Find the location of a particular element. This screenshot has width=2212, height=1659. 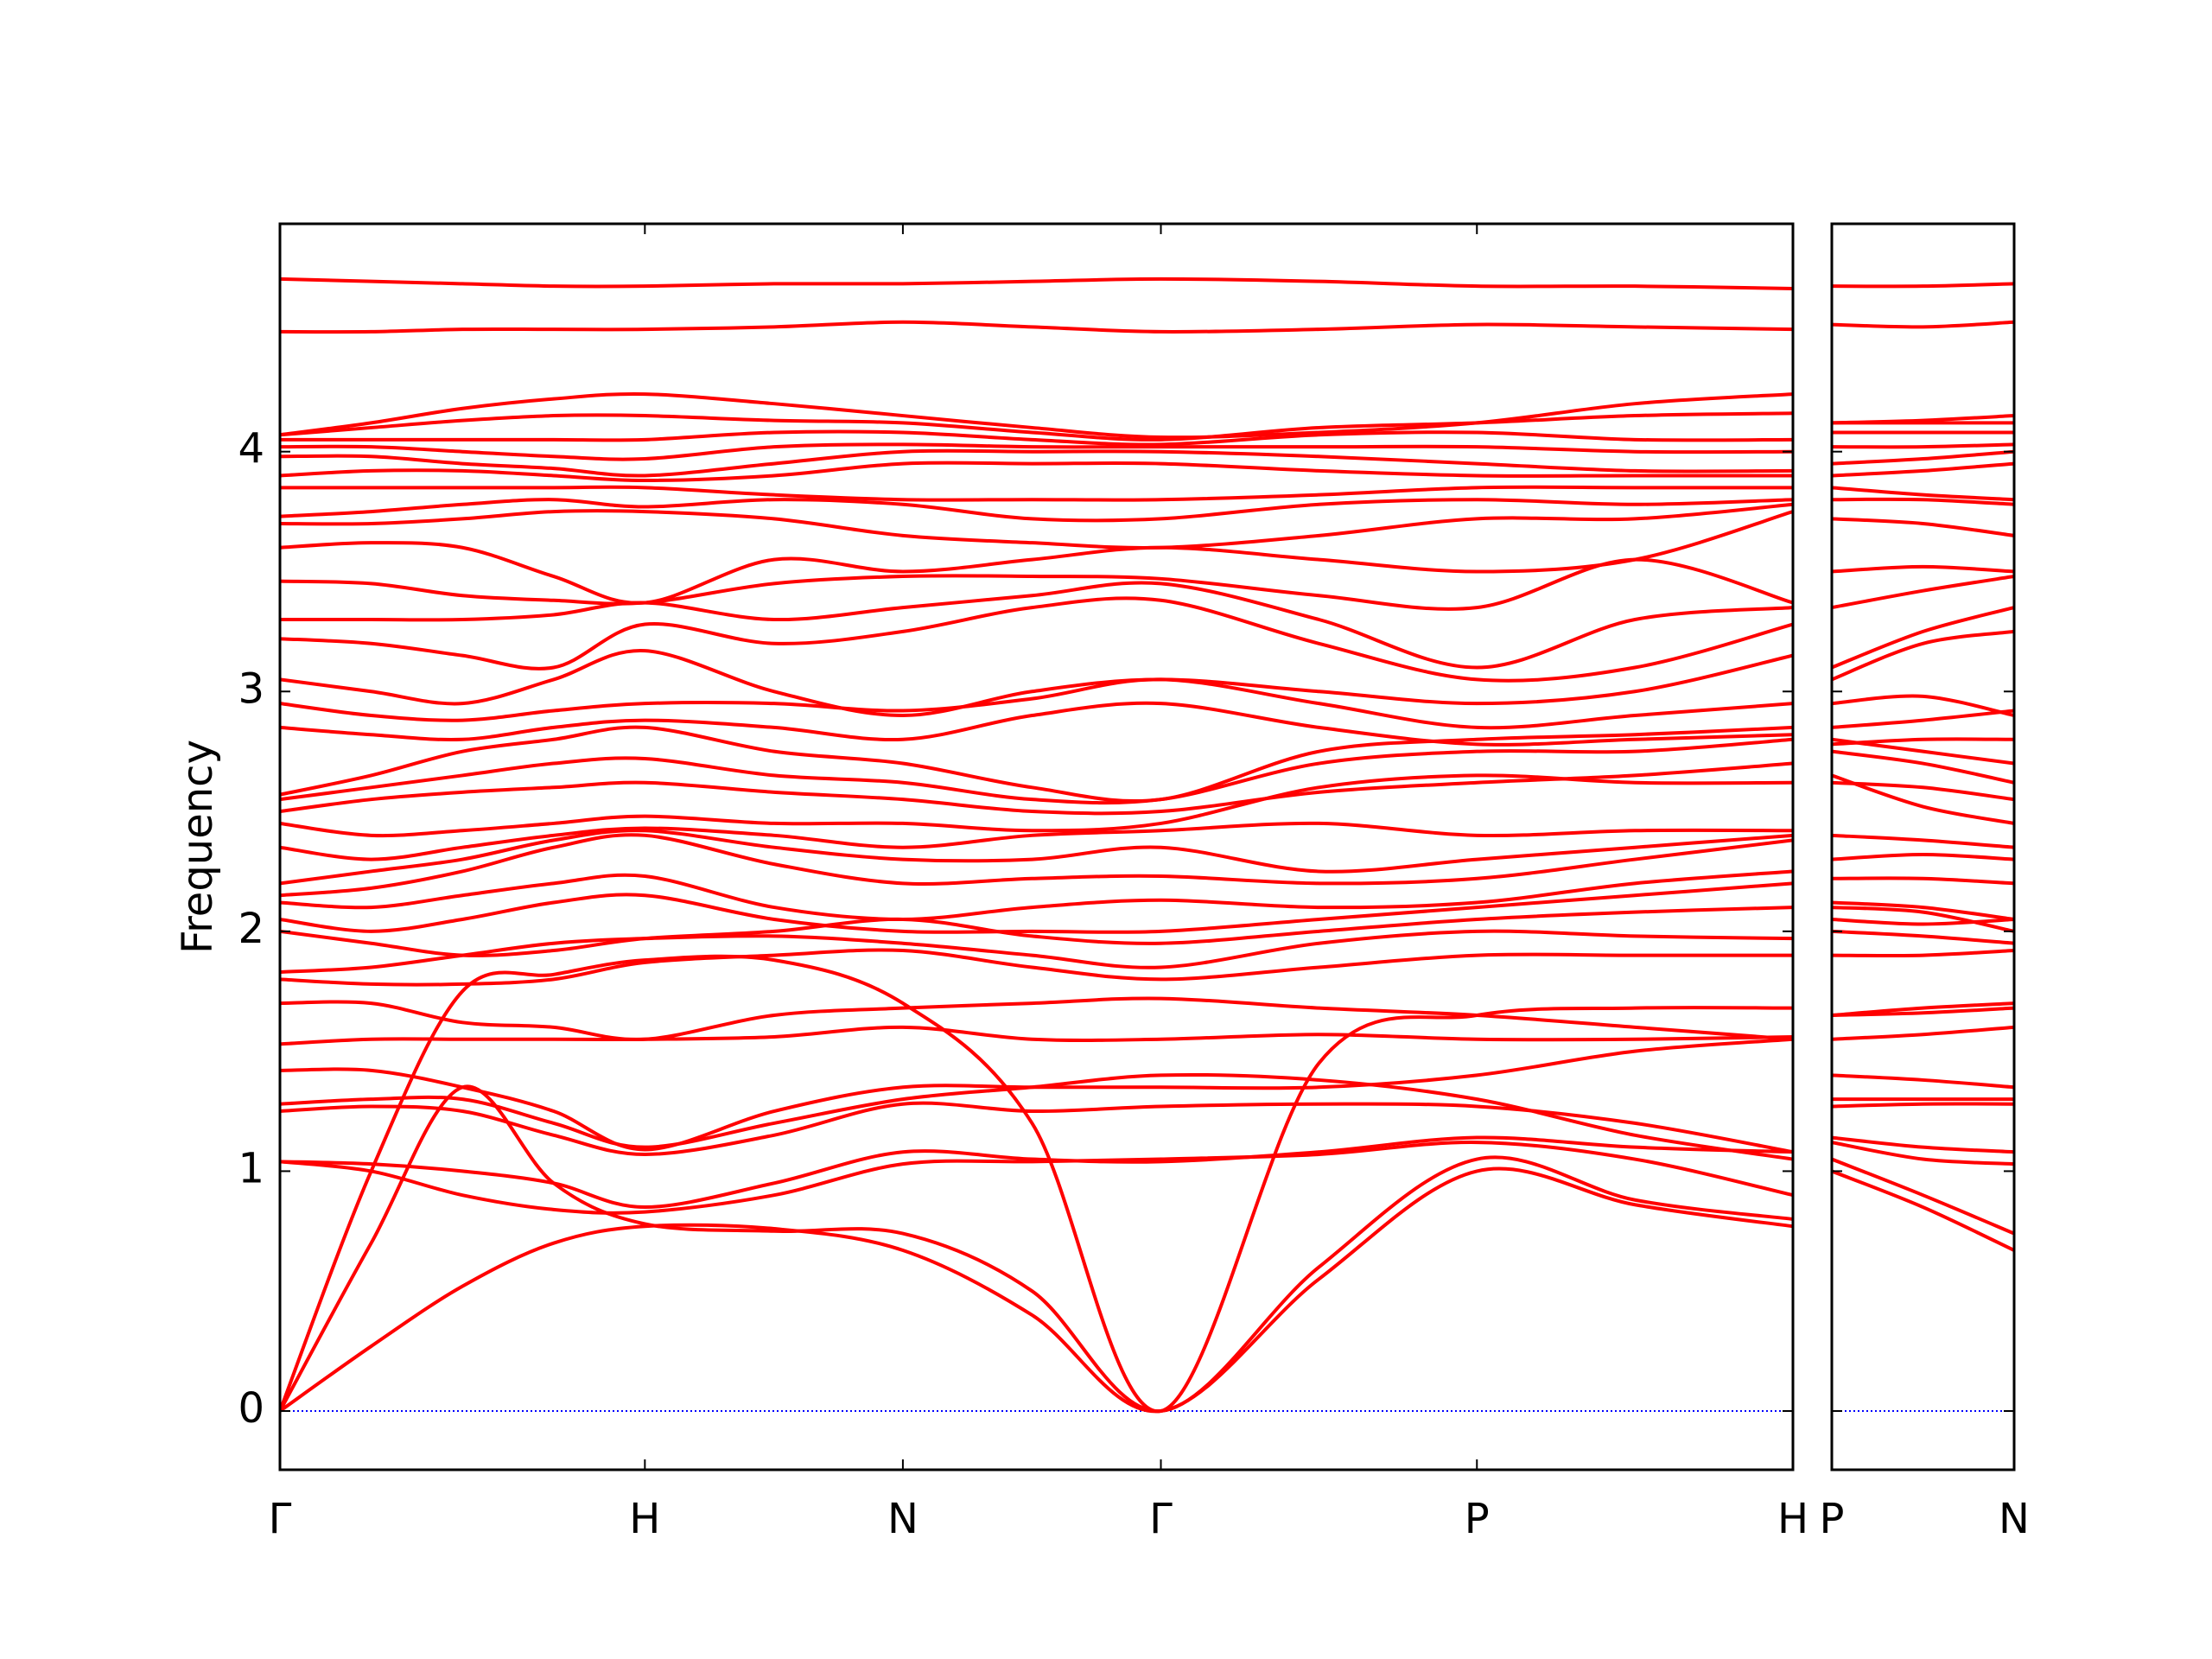

y-tick-label: 3 is located at coordinates (251, 688).